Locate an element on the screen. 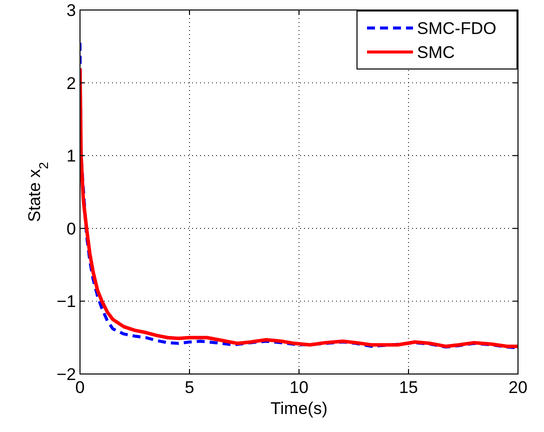 The width and height of the screenshot is (544, 432). x-tick-label: 10 is located at coordinates (299, 387).